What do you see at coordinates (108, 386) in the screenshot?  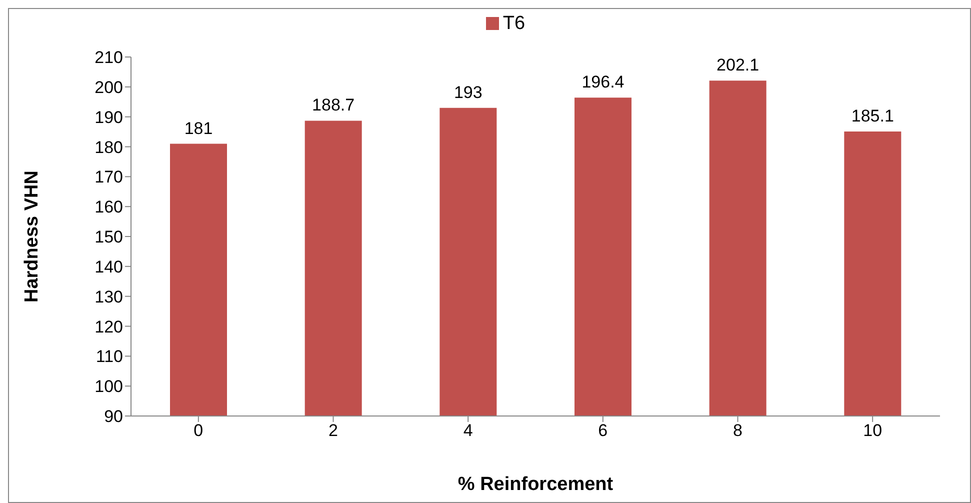 I see `y-tick-label: 100` at bounding box center [108, 386].